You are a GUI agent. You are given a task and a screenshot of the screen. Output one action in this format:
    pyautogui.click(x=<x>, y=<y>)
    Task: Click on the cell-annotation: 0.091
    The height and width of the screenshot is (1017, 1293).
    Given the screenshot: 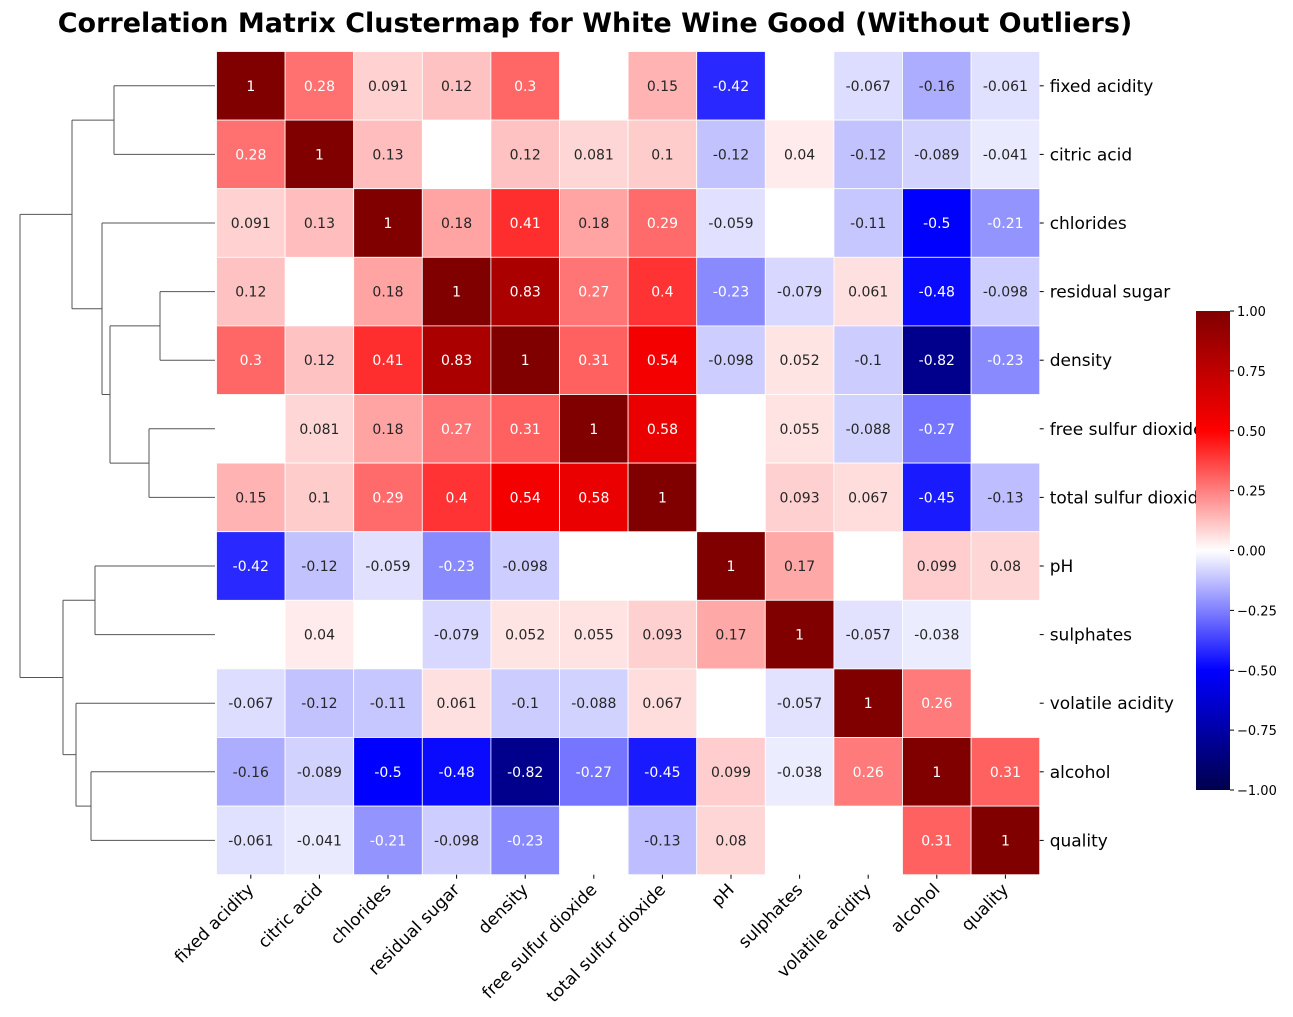 What is the action you would take?
    pyautogui.click(x=388, y=87)
    